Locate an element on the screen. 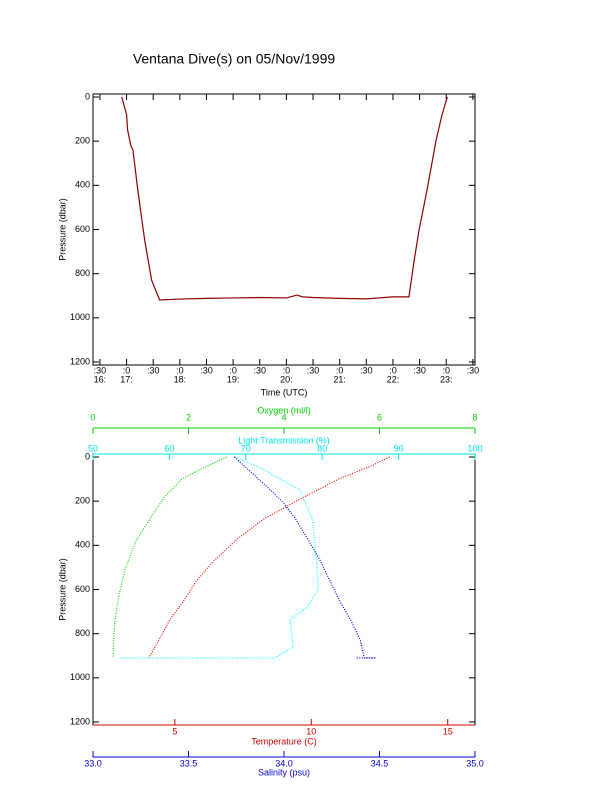 Image resolution: width=612 pixels, height=785 pixels. x-tick-label: 34.0 is located at coordinates (284, 763).